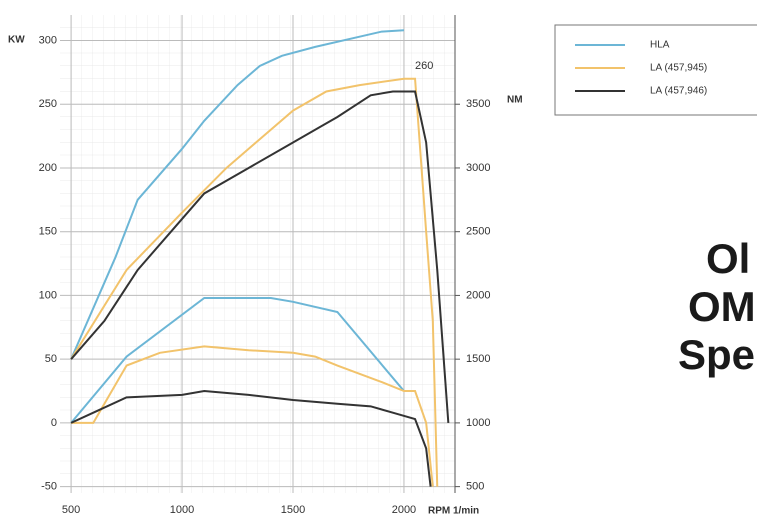  What do you see at coordinates (48, 168) in the screenshot?
I see `y-tick-label: 200` at bounding box center [48, 168].